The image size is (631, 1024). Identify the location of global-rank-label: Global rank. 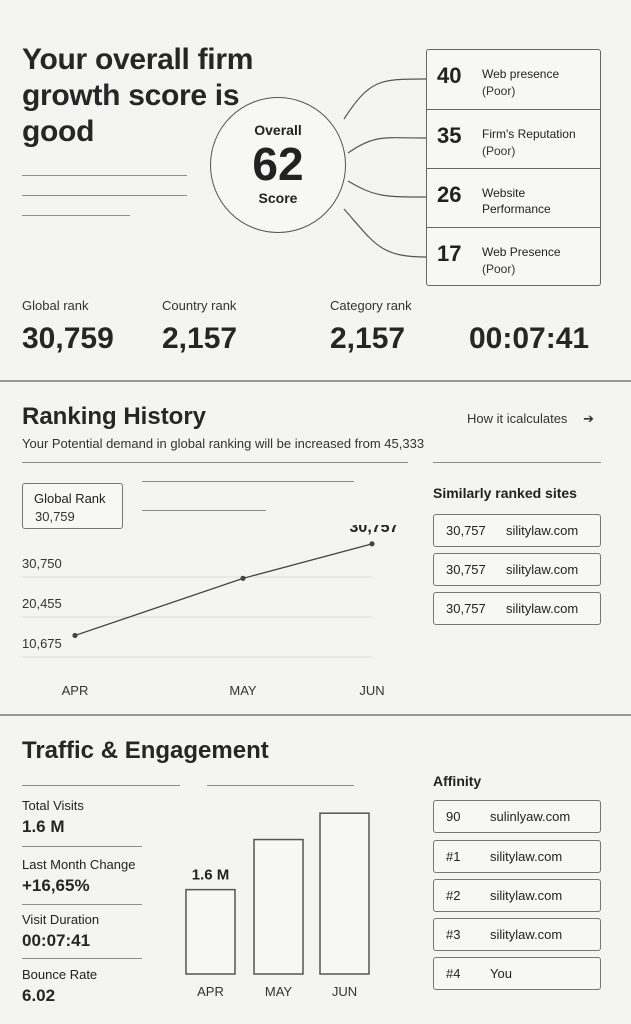
(55, 305).